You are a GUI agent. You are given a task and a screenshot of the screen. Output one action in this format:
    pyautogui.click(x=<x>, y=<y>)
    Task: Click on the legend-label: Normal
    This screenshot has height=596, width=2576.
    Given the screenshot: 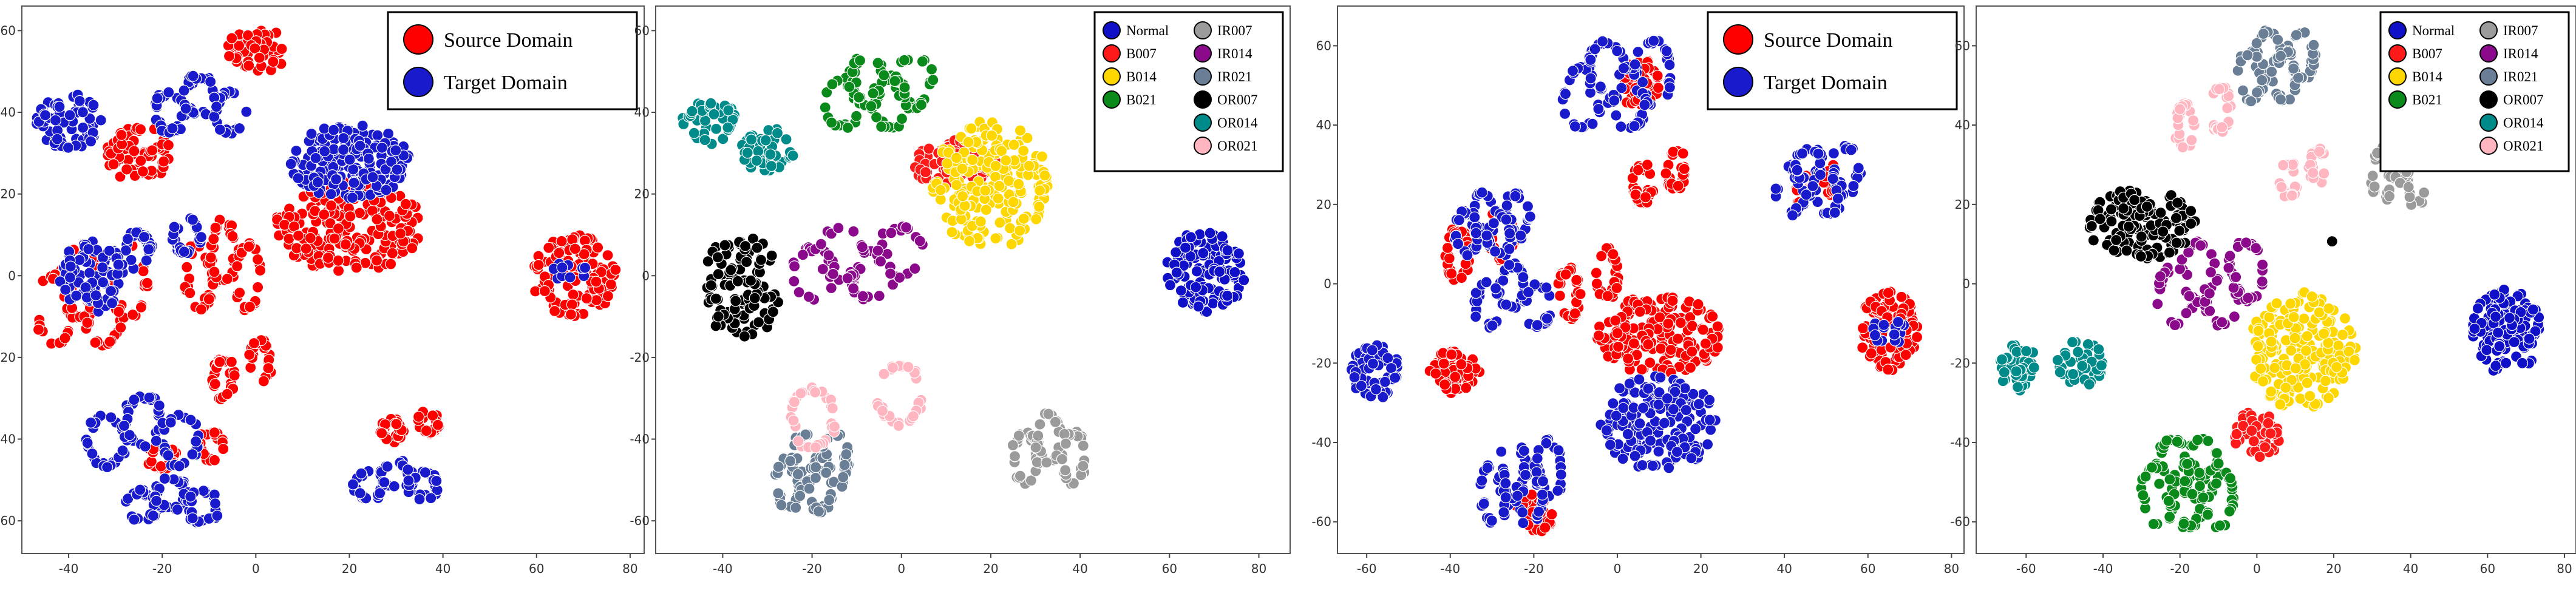 What is the action you would take?
    pyautogui.click(x=1147, y=30)
    